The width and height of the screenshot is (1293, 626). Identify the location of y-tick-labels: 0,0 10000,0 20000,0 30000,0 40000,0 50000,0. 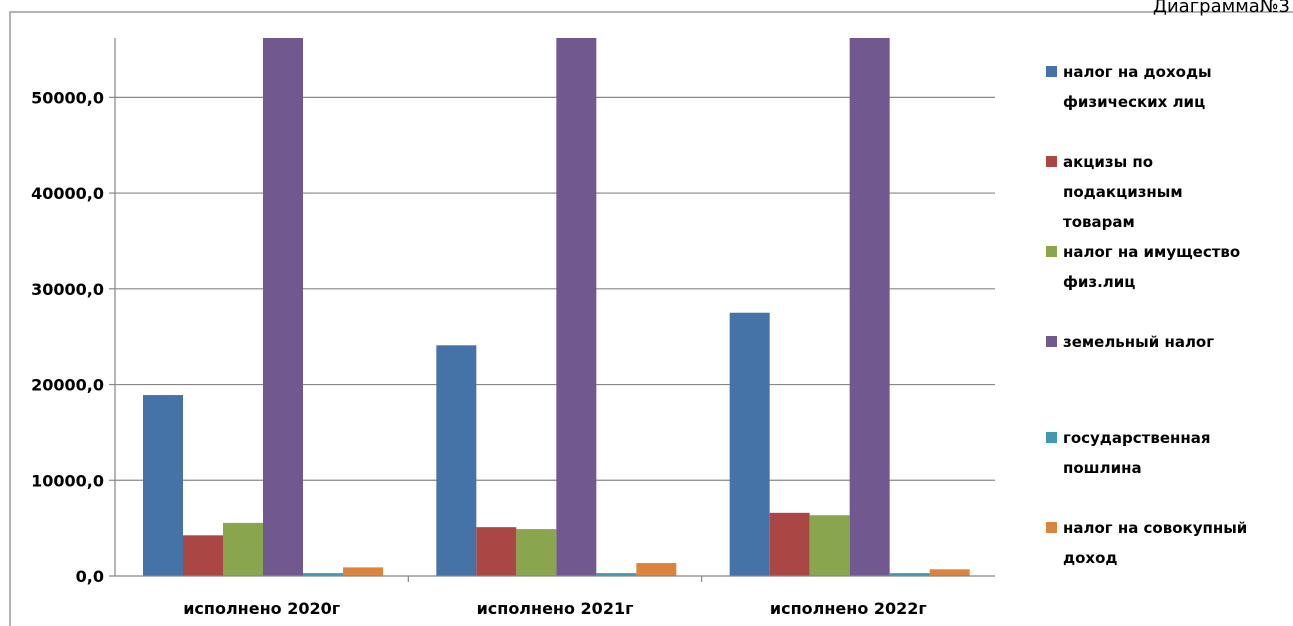
(67, 337).